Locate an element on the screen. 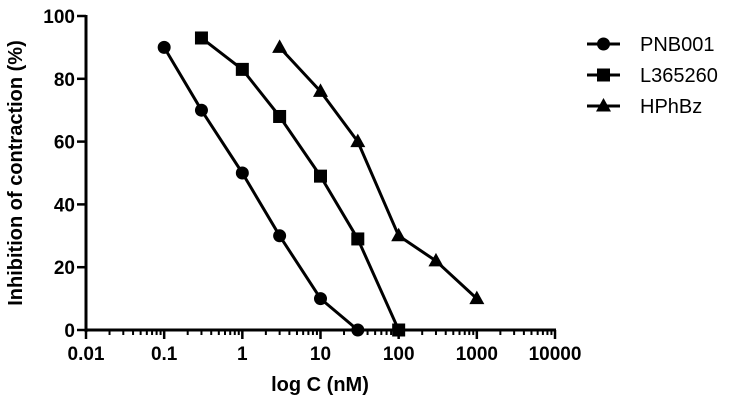 The height and width of the screenshot is (407, 740). x-axis-title: log C (nM) is located at coordinates (320, 385).